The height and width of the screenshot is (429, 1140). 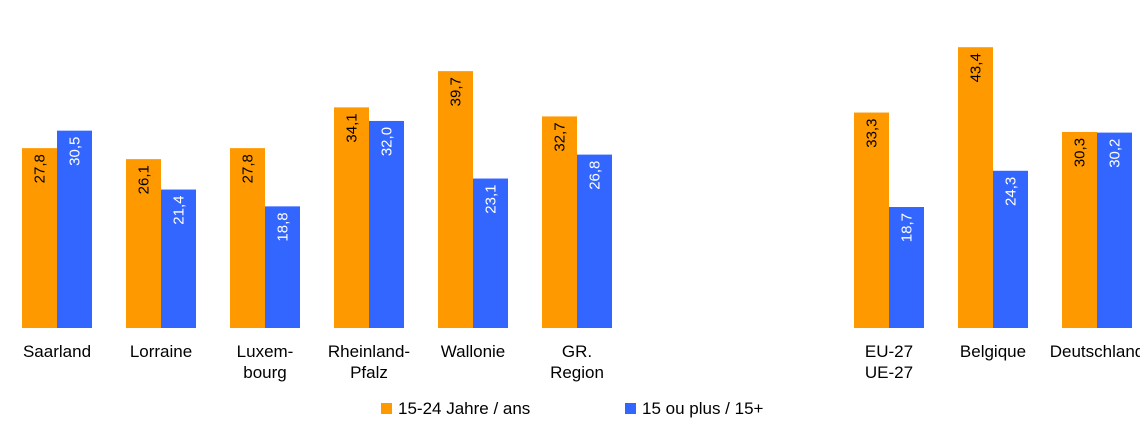 What do you see at coordinates (976, 67) in the screenshot?
I see `value-label-series-1-cat-8: 43,4` at bounding box center [976, 67].